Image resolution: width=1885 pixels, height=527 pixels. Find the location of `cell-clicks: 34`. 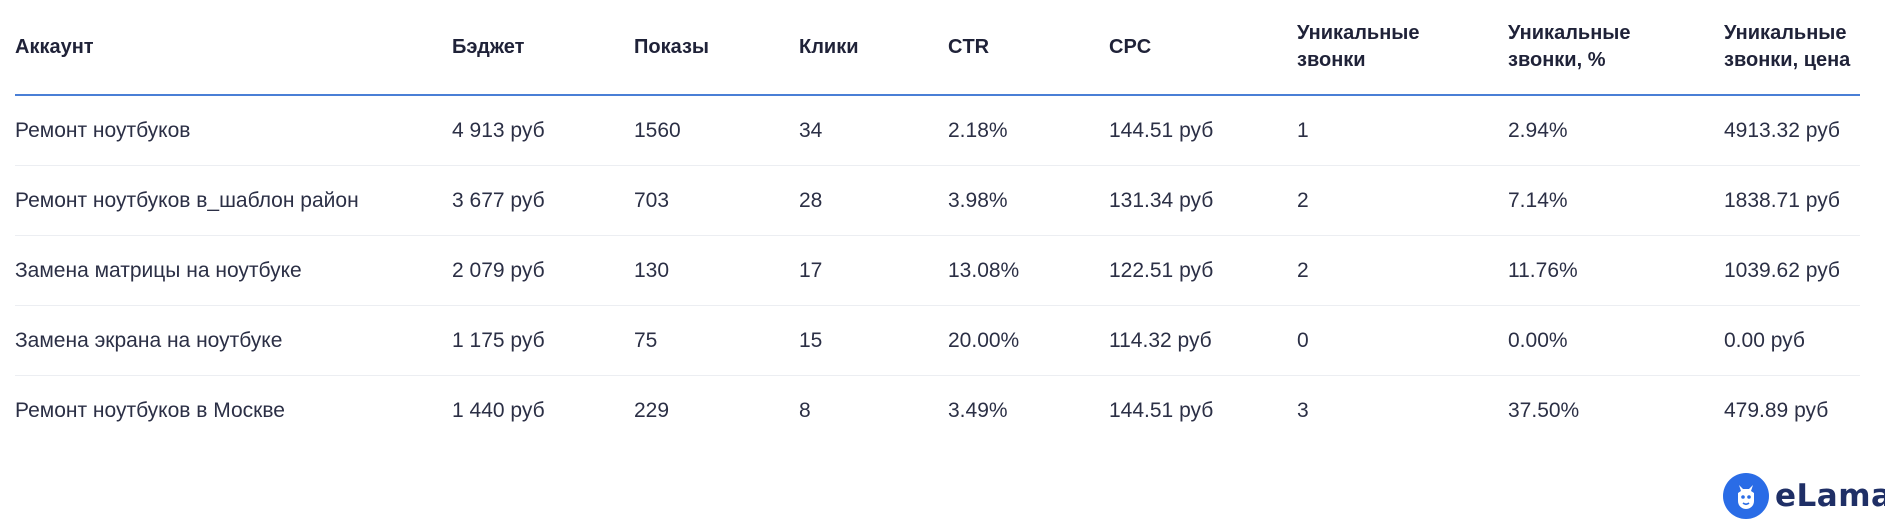

cell-clicks: 34 is located at coordinates (811, 130).